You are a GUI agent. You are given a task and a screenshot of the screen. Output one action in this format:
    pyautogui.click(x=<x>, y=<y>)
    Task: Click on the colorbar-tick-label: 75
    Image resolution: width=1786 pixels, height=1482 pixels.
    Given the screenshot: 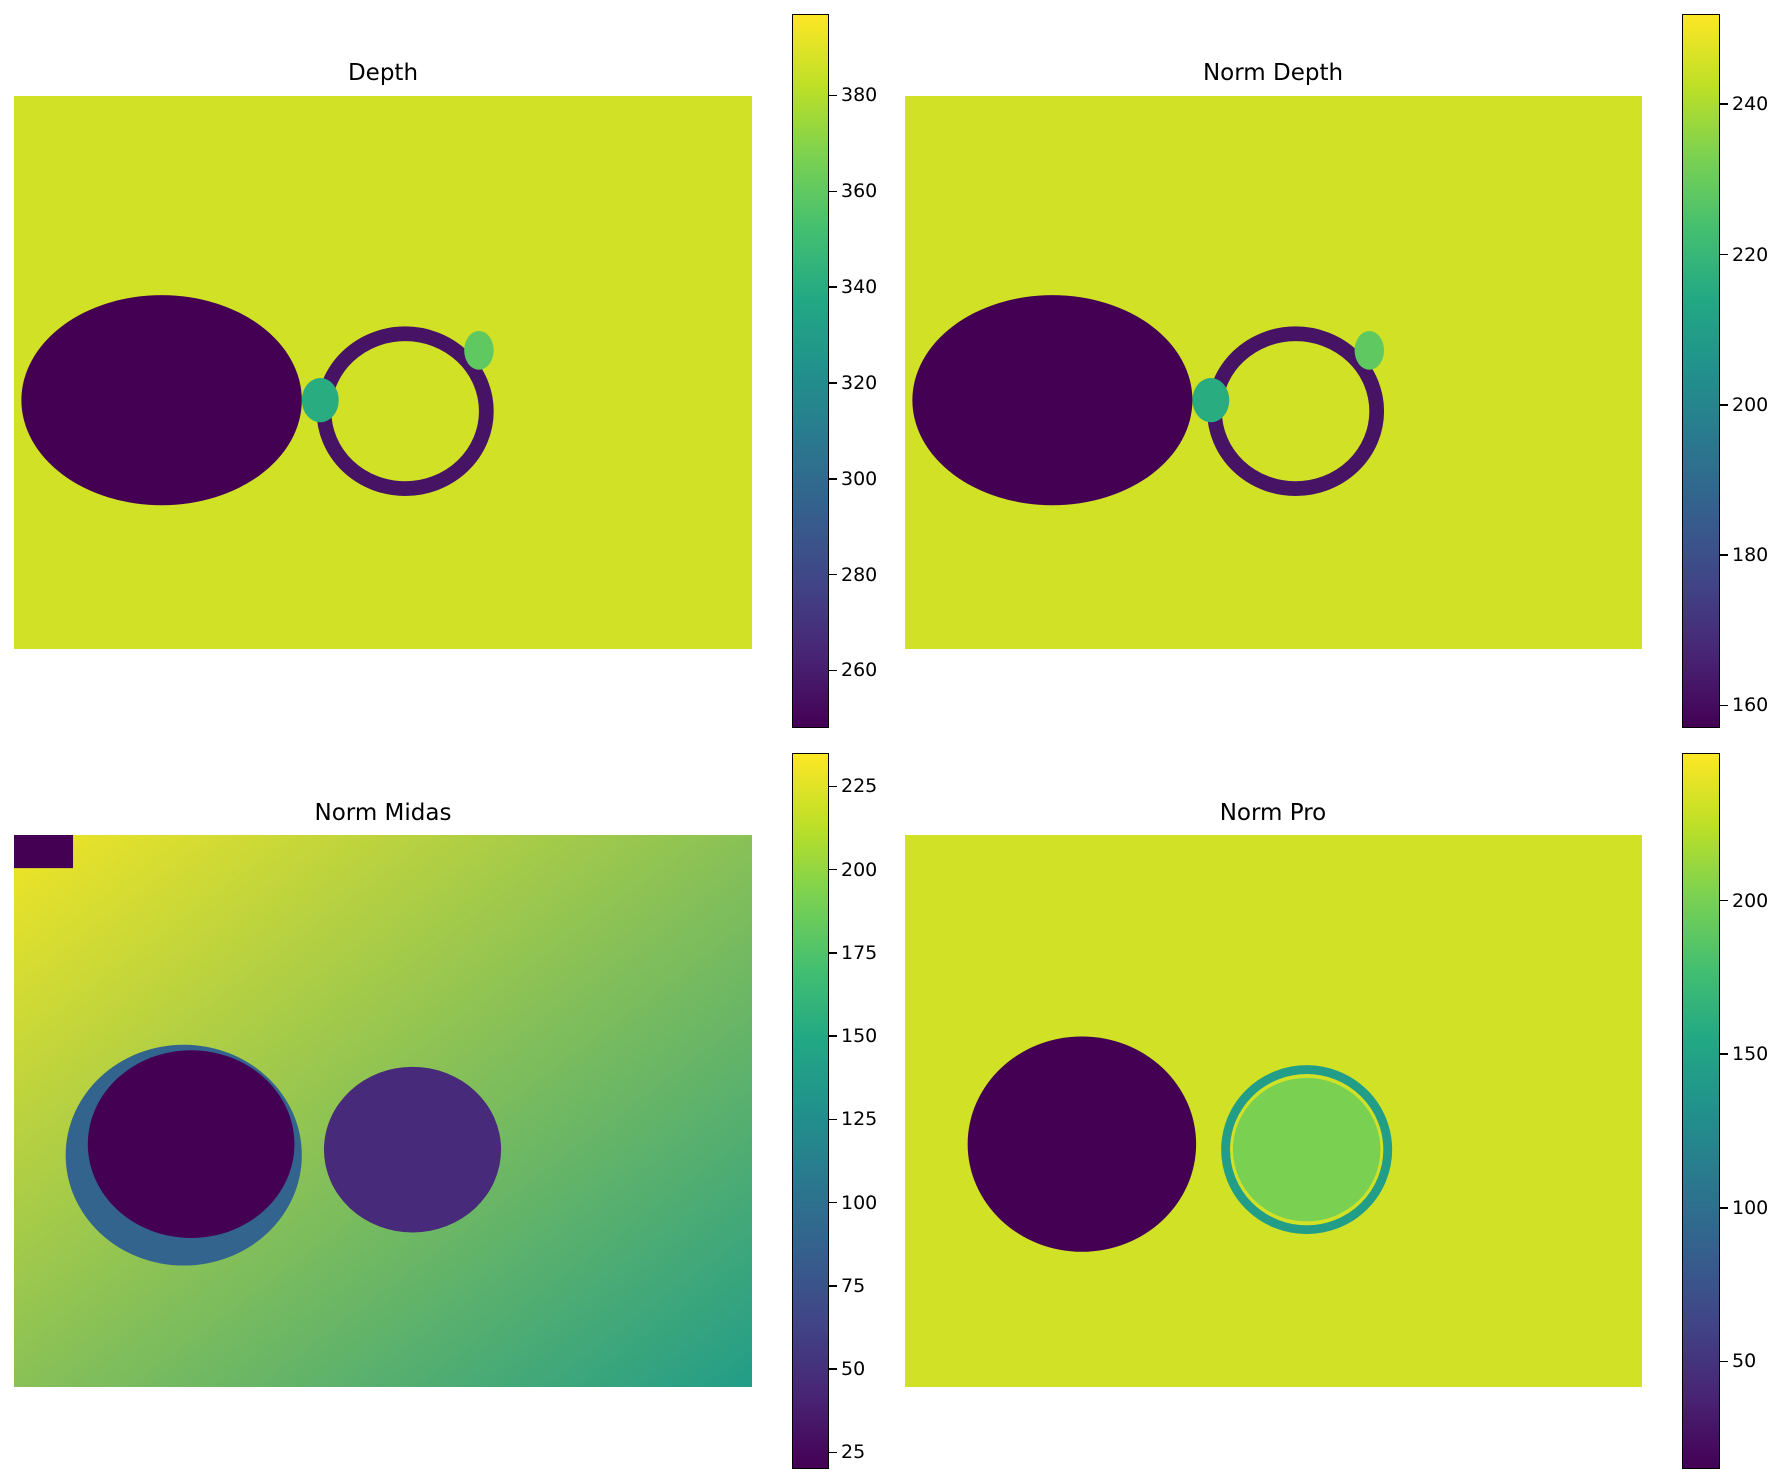 What is the action you would take?
    pyautogui.click(x=853, y=1285)
    